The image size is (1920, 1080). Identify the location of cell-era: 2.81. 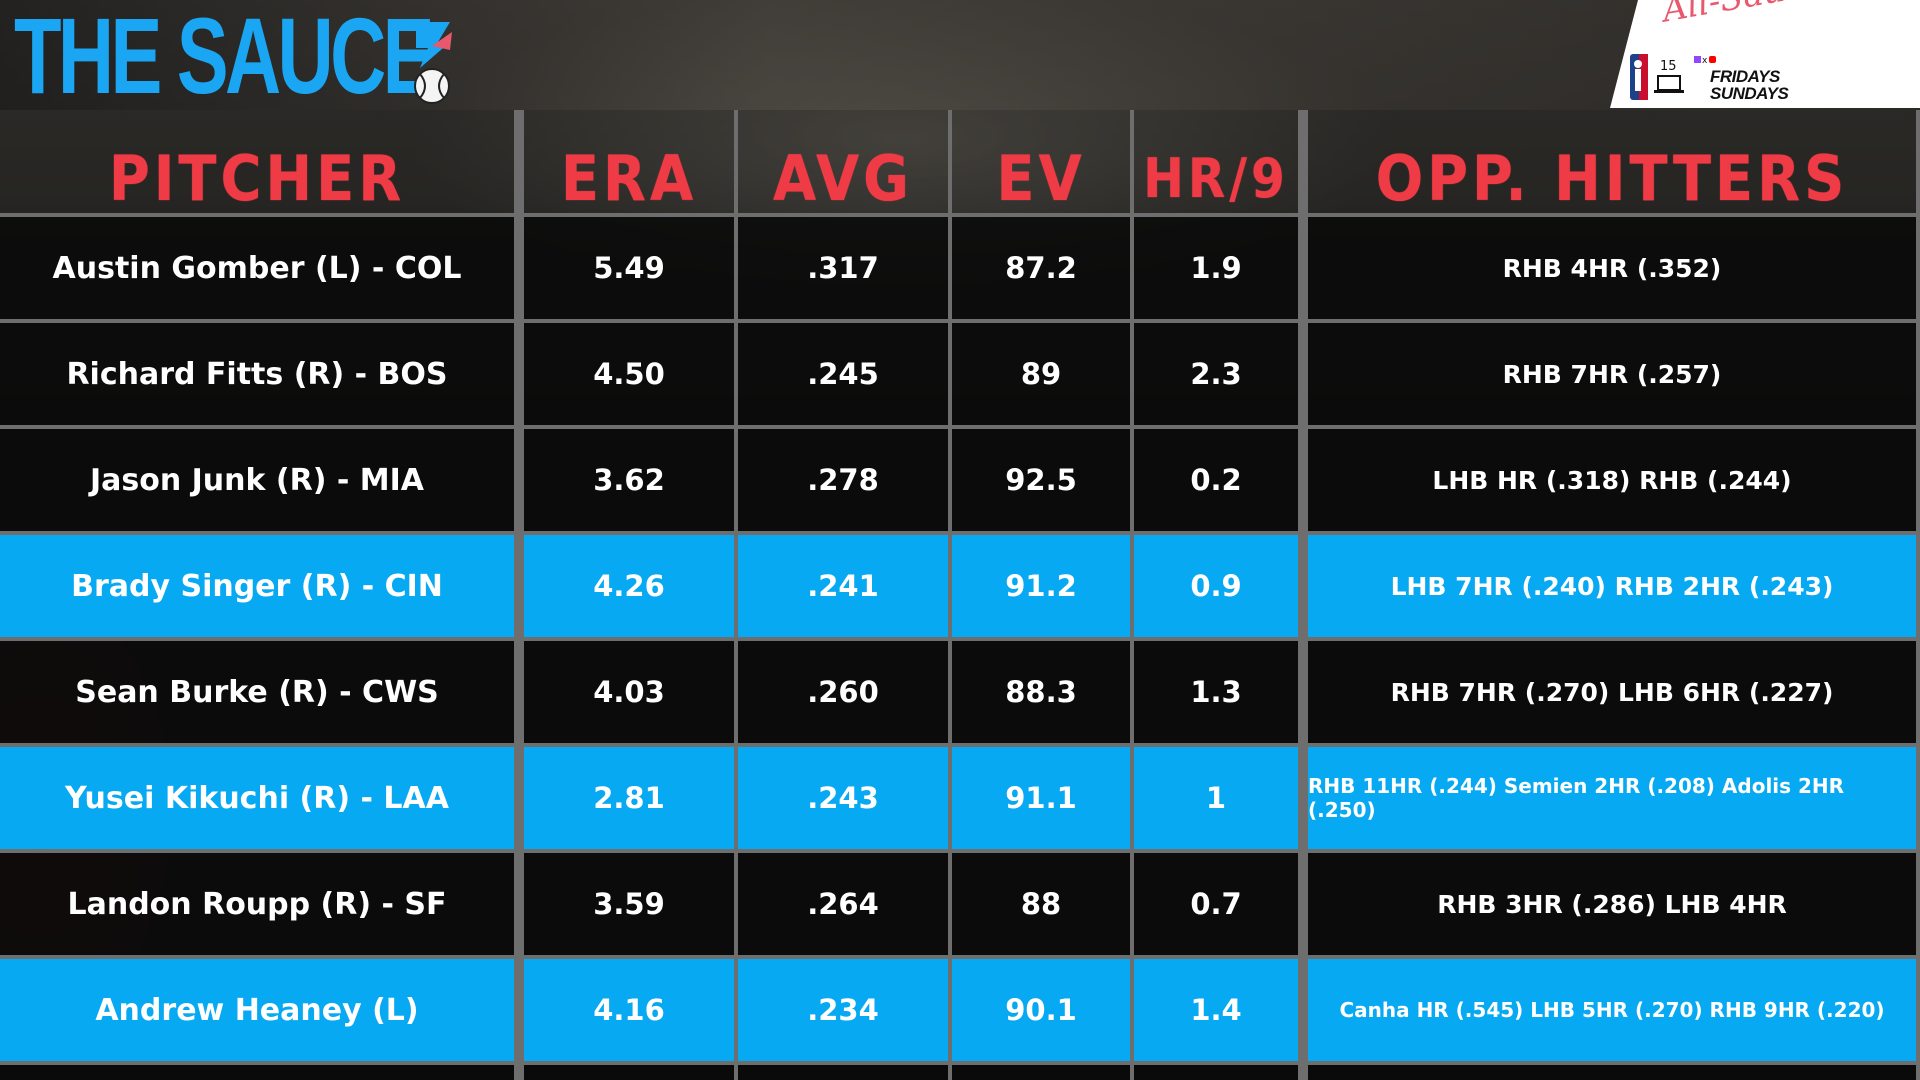
(631, 800).